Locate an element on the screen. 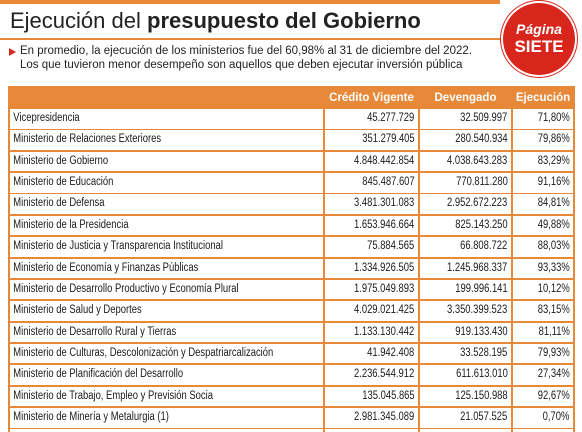 The width and height of the screenshot is (582, 432). cell-text: 41.942.408 is located at coordinates (391, 352).